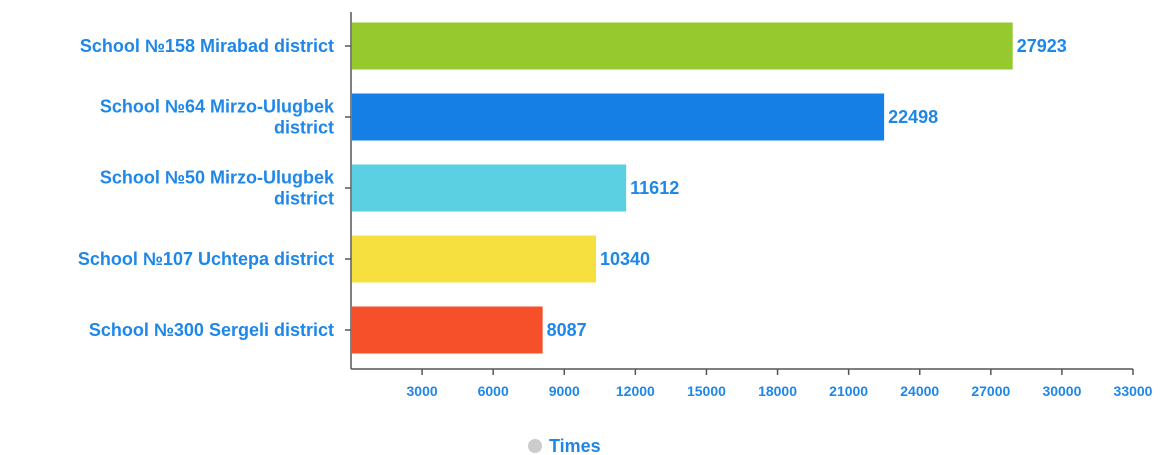 The width and height of the screenshot is (1163, 455). I want to click on x-tick-label: 12000, so click(635, 391).